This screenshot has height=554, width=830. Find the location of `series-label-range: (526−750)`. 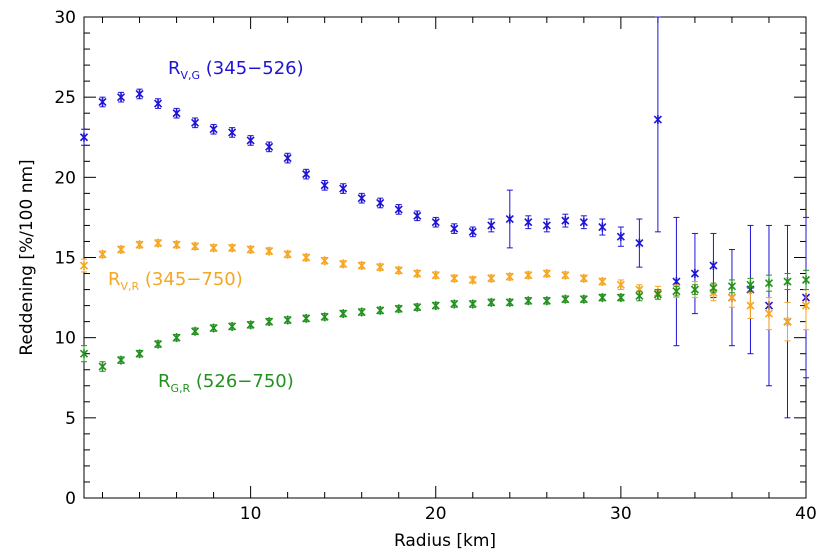

series-label-range: (526−750) is located at coordinates (242, 381).